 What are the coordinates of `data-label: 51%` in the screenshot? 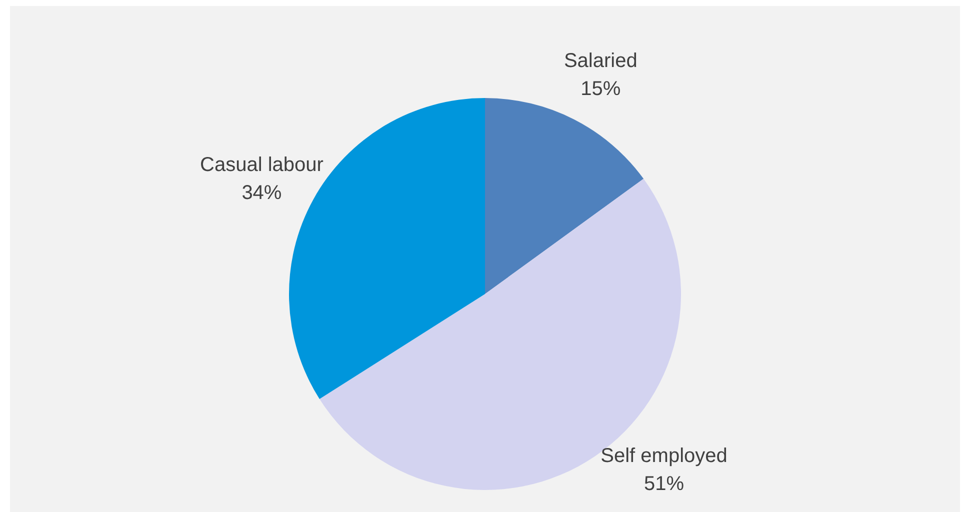 It's located at (664, 484).